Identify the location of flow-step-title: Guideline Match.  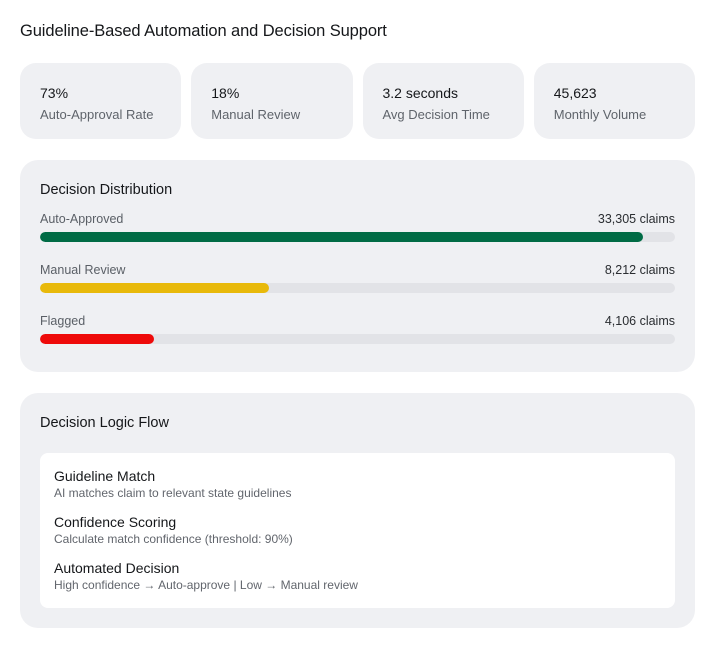
(105, 476).